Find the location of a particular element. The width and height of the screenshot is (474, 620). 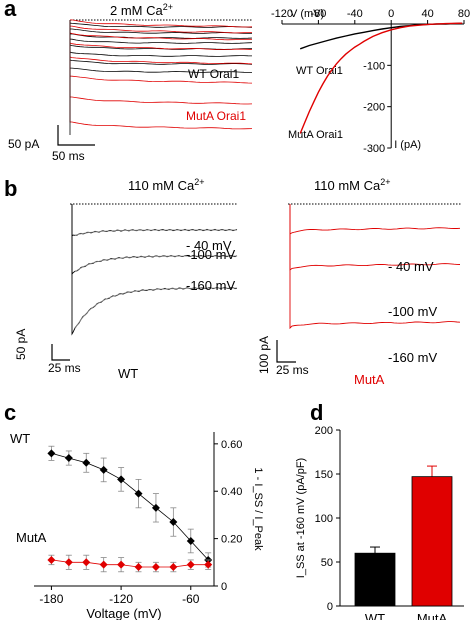

panel-b-wt-voltage-40: - 40 mV is located at coordinates (209, 245).